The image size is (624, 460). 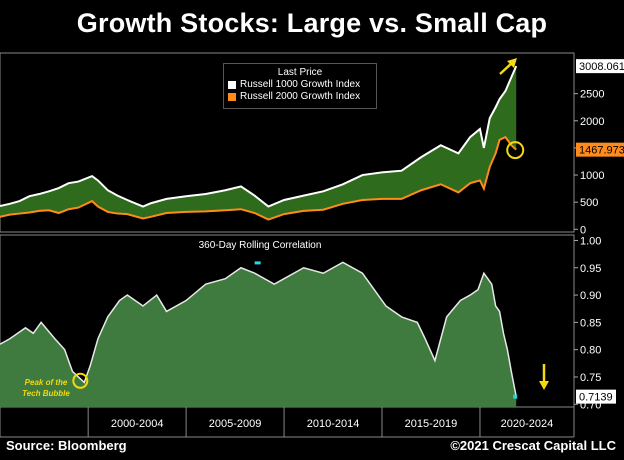 I want to click on legend-item-small-cap: Russell 2000 Growth Index, so click(x=302, y=96).